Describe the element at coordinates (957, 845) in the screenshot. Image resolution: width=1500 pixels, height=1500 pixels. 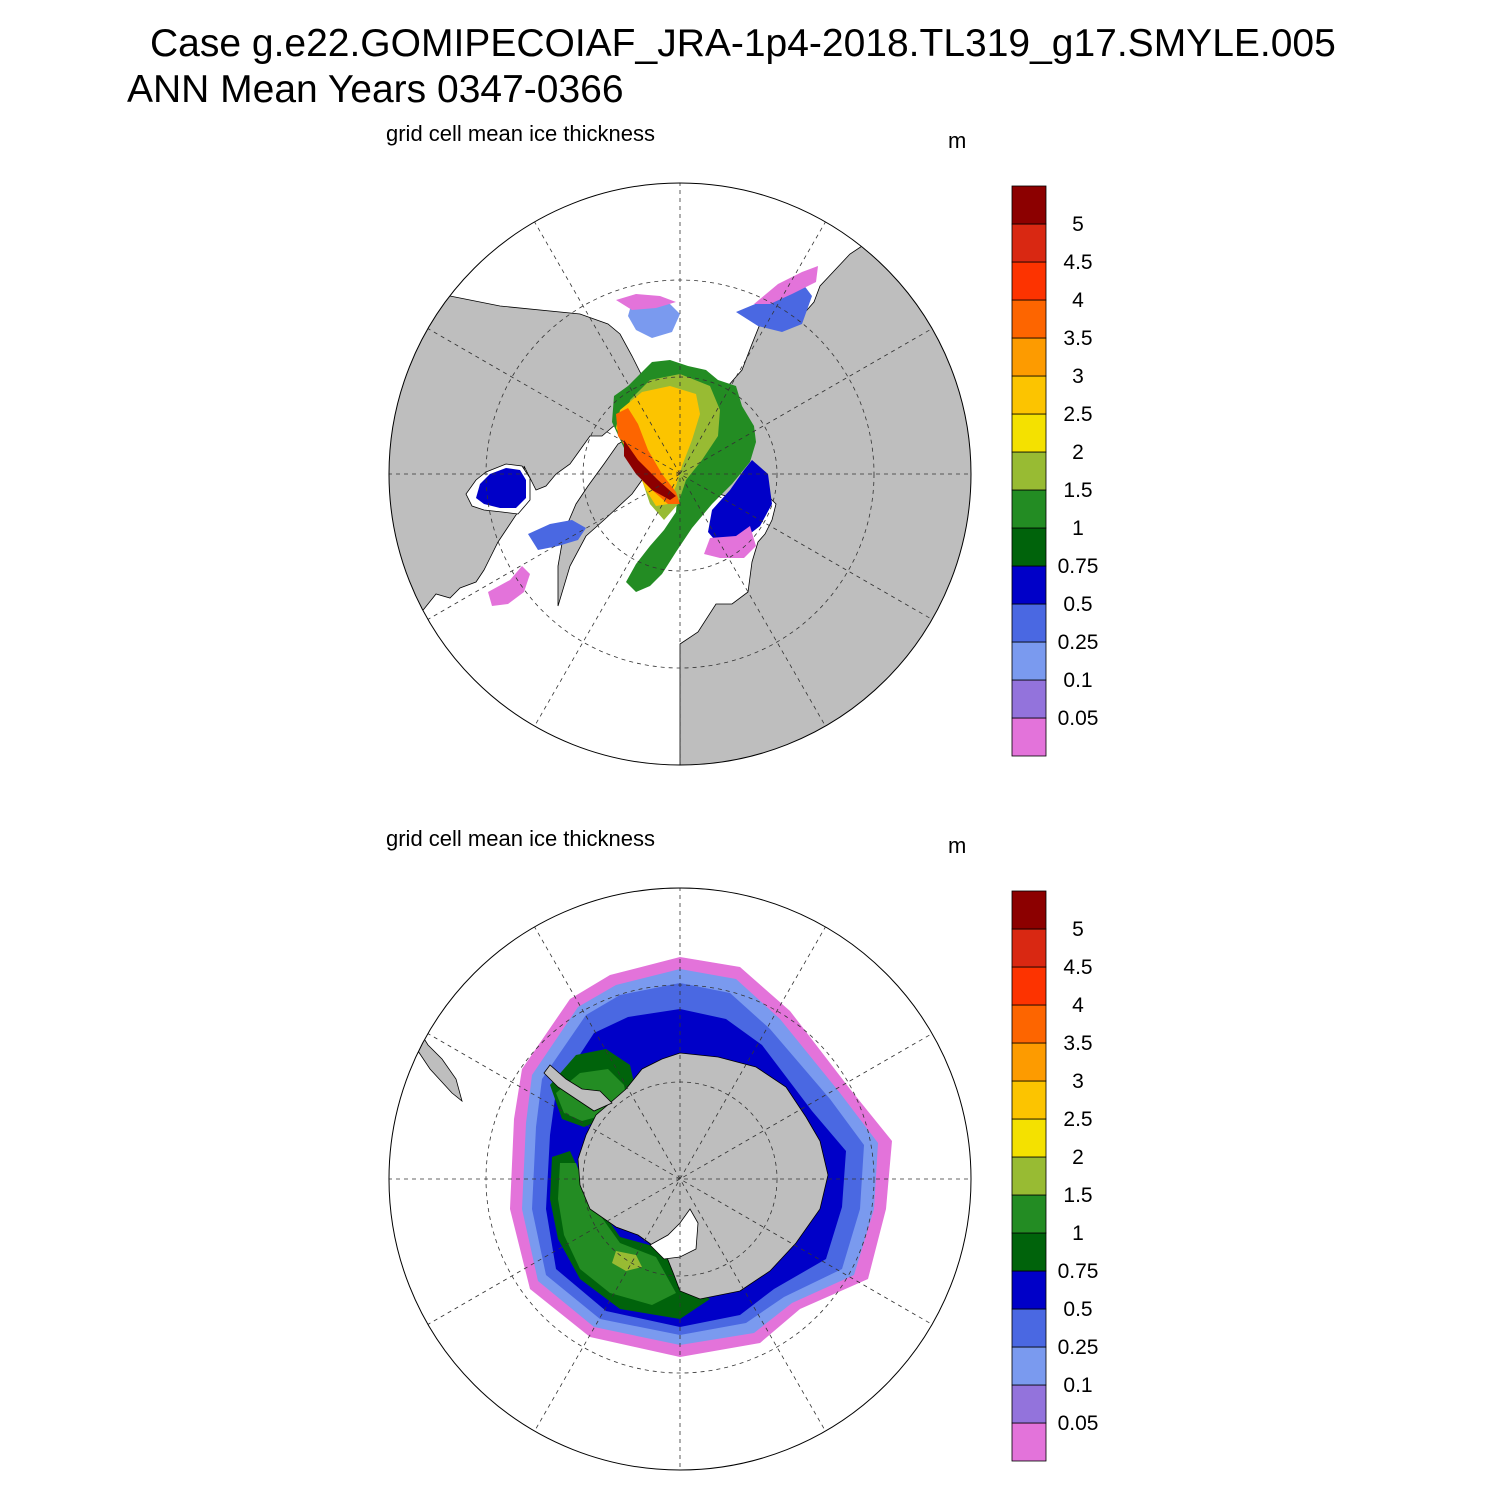
I see `south-units-label: m` at that location.